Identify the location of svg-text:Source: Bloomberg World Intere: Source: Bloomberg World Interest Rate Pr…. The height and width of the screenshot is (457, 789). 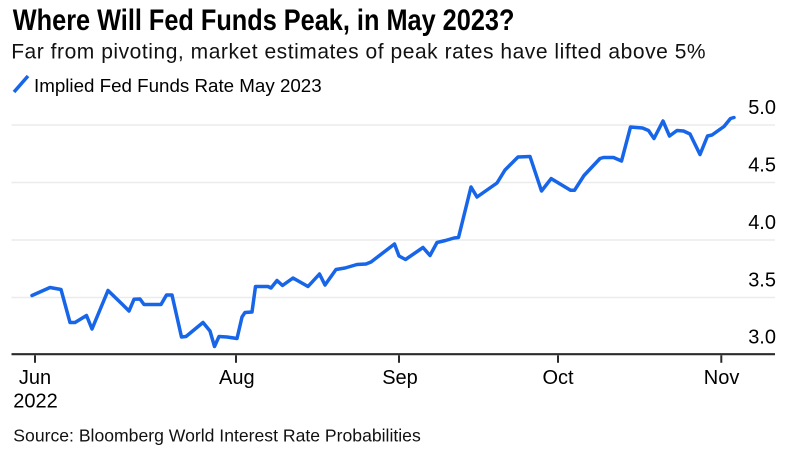
(217, 436).